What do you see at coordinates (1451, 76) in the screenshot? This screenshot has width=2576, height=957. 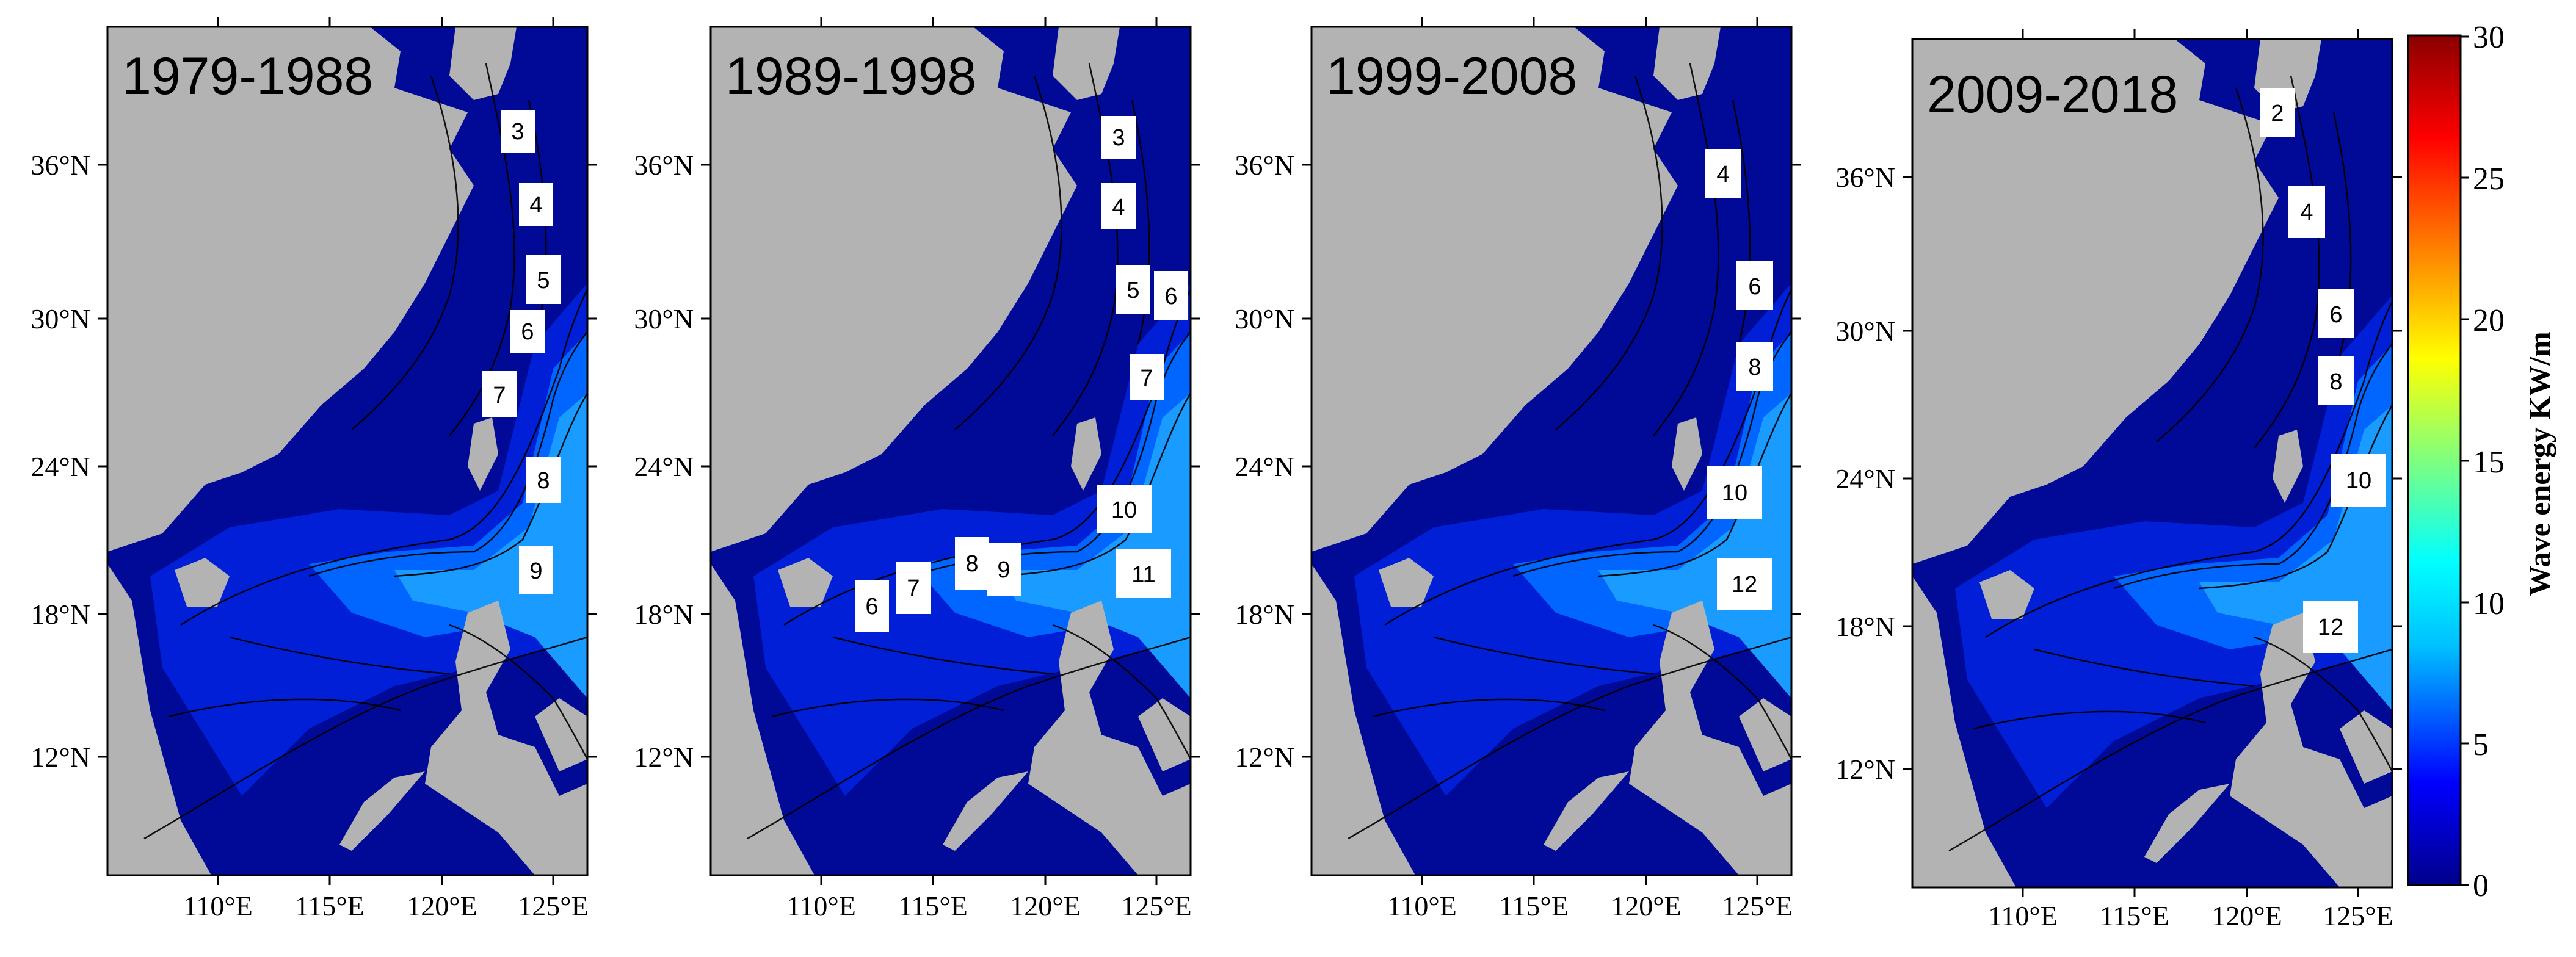 I see `panel-title: 1999-2008` at bounding box center [1451, 76].